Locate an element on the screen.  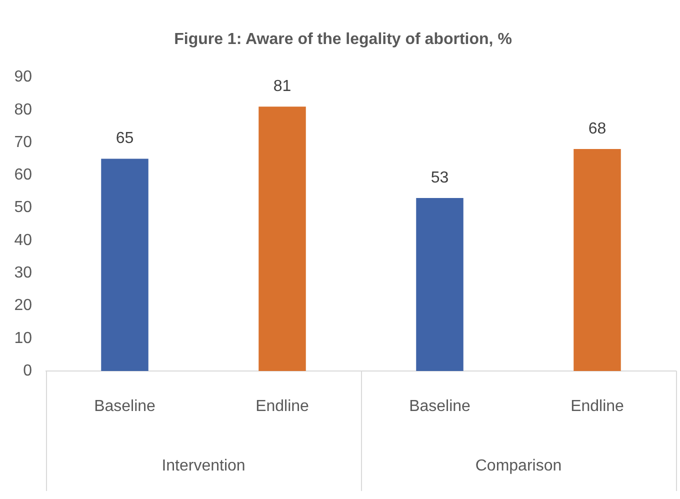
data-label: 81 is located at coordinates (282, 86).